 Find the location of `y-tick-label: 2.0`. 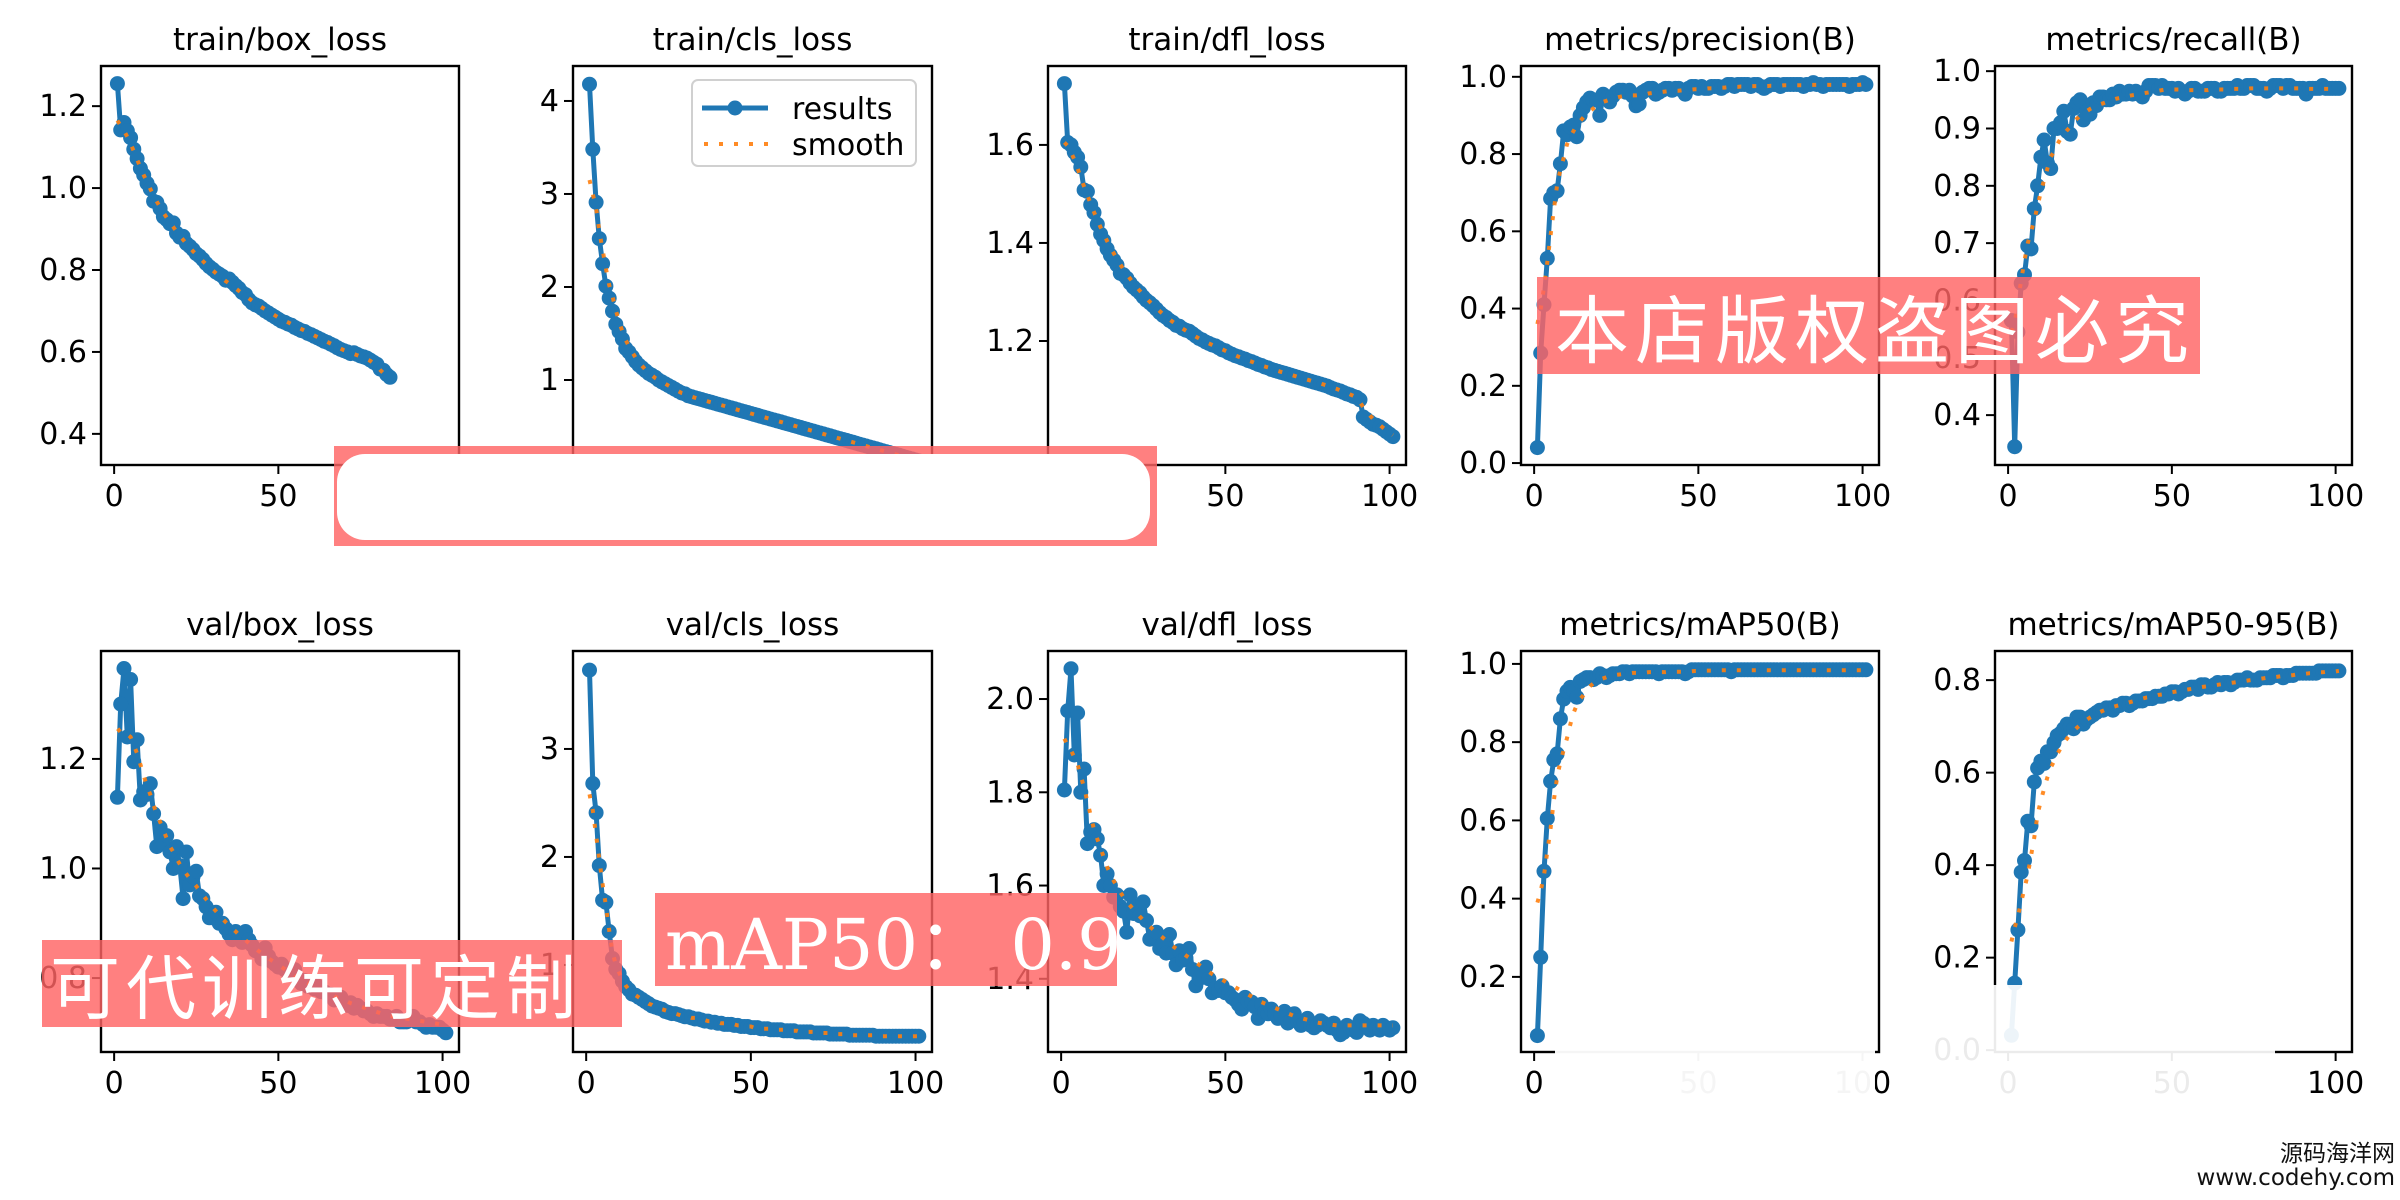

y-tick-label: 2.0 is located at coordinates (1010, 699).